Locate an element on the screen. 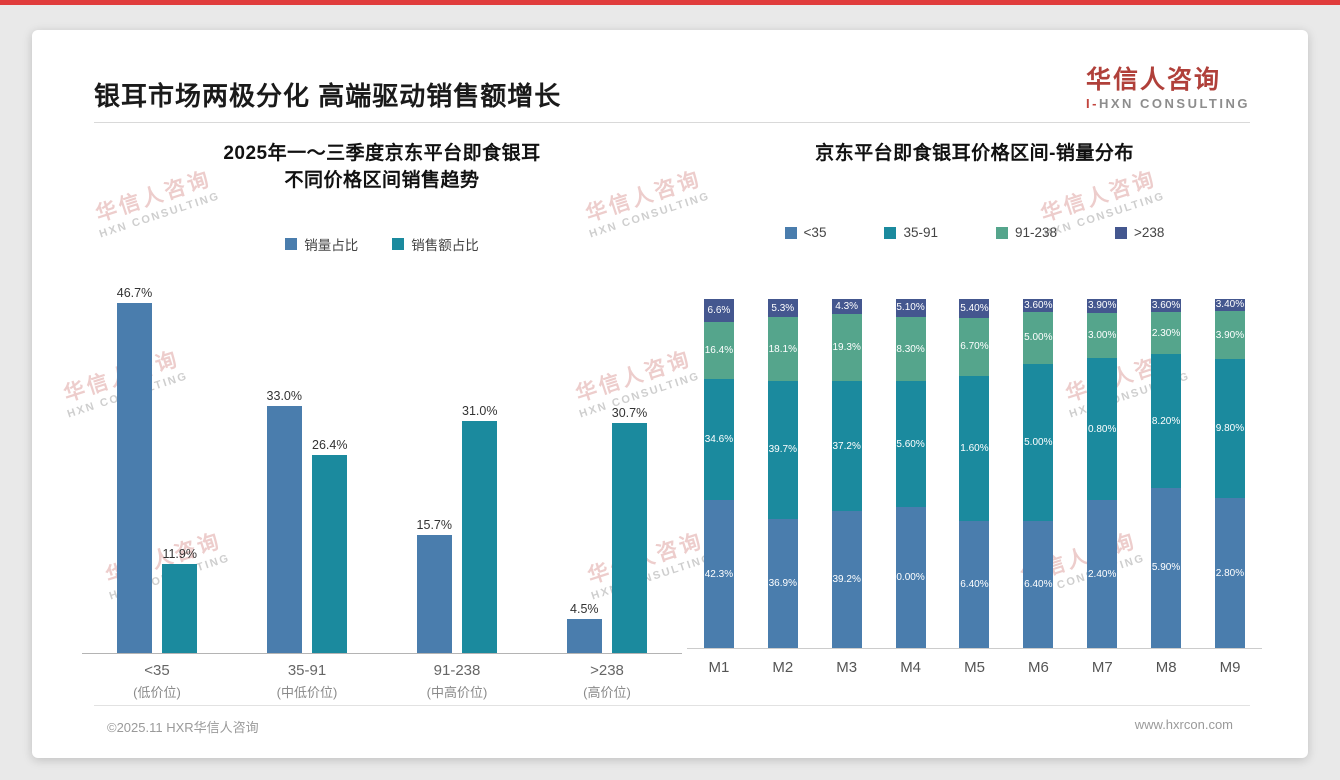 The width and height of the screenshot is (1340, 780). bar-segment: 39.2% is located at coordinates (846, 579).